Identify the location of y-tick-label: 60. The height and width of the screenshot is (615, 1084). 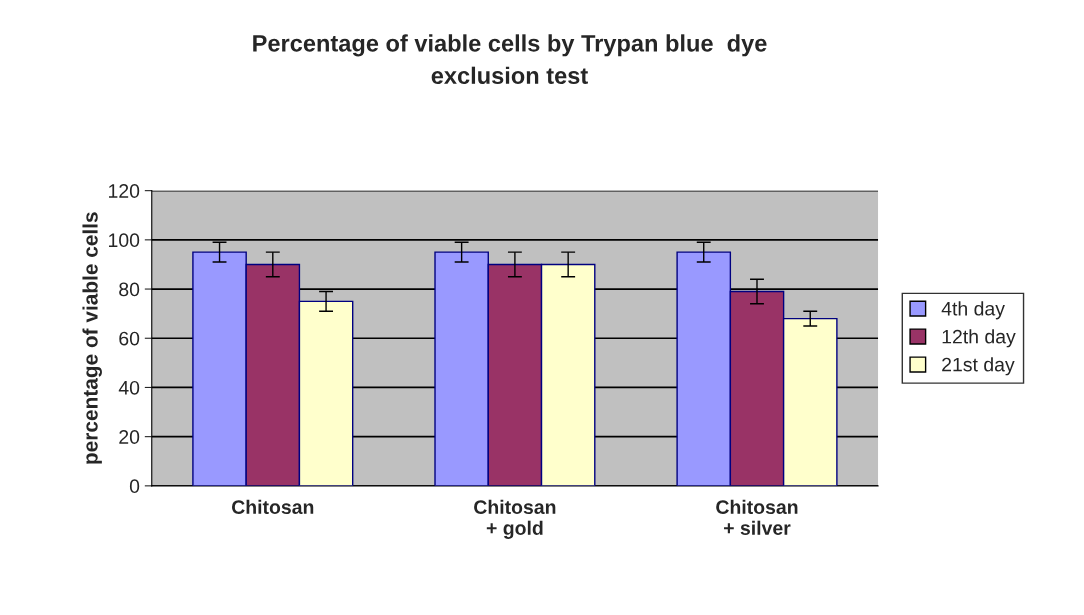
(129, 338).